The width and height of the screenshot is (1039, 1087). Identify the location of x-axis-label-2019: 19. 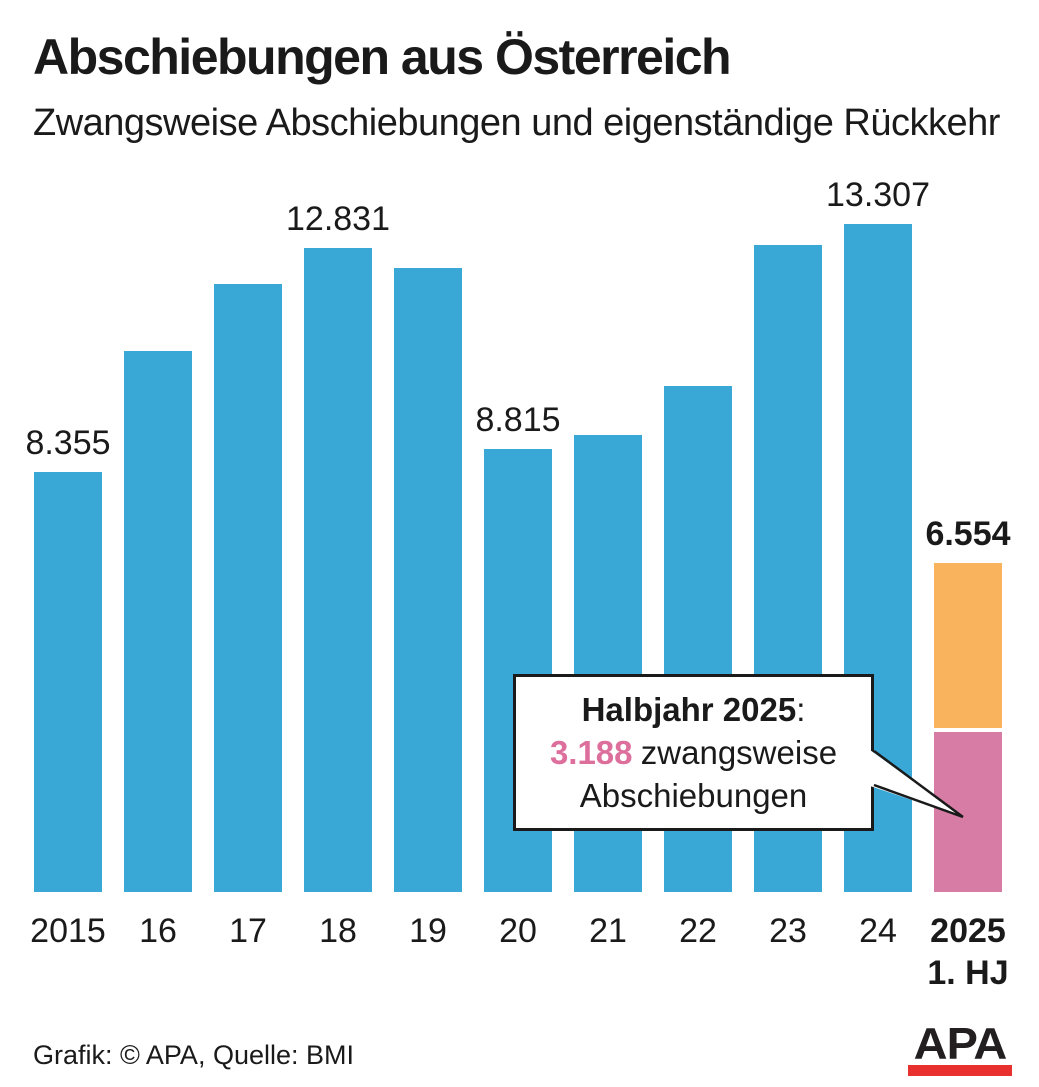
(428, 931).